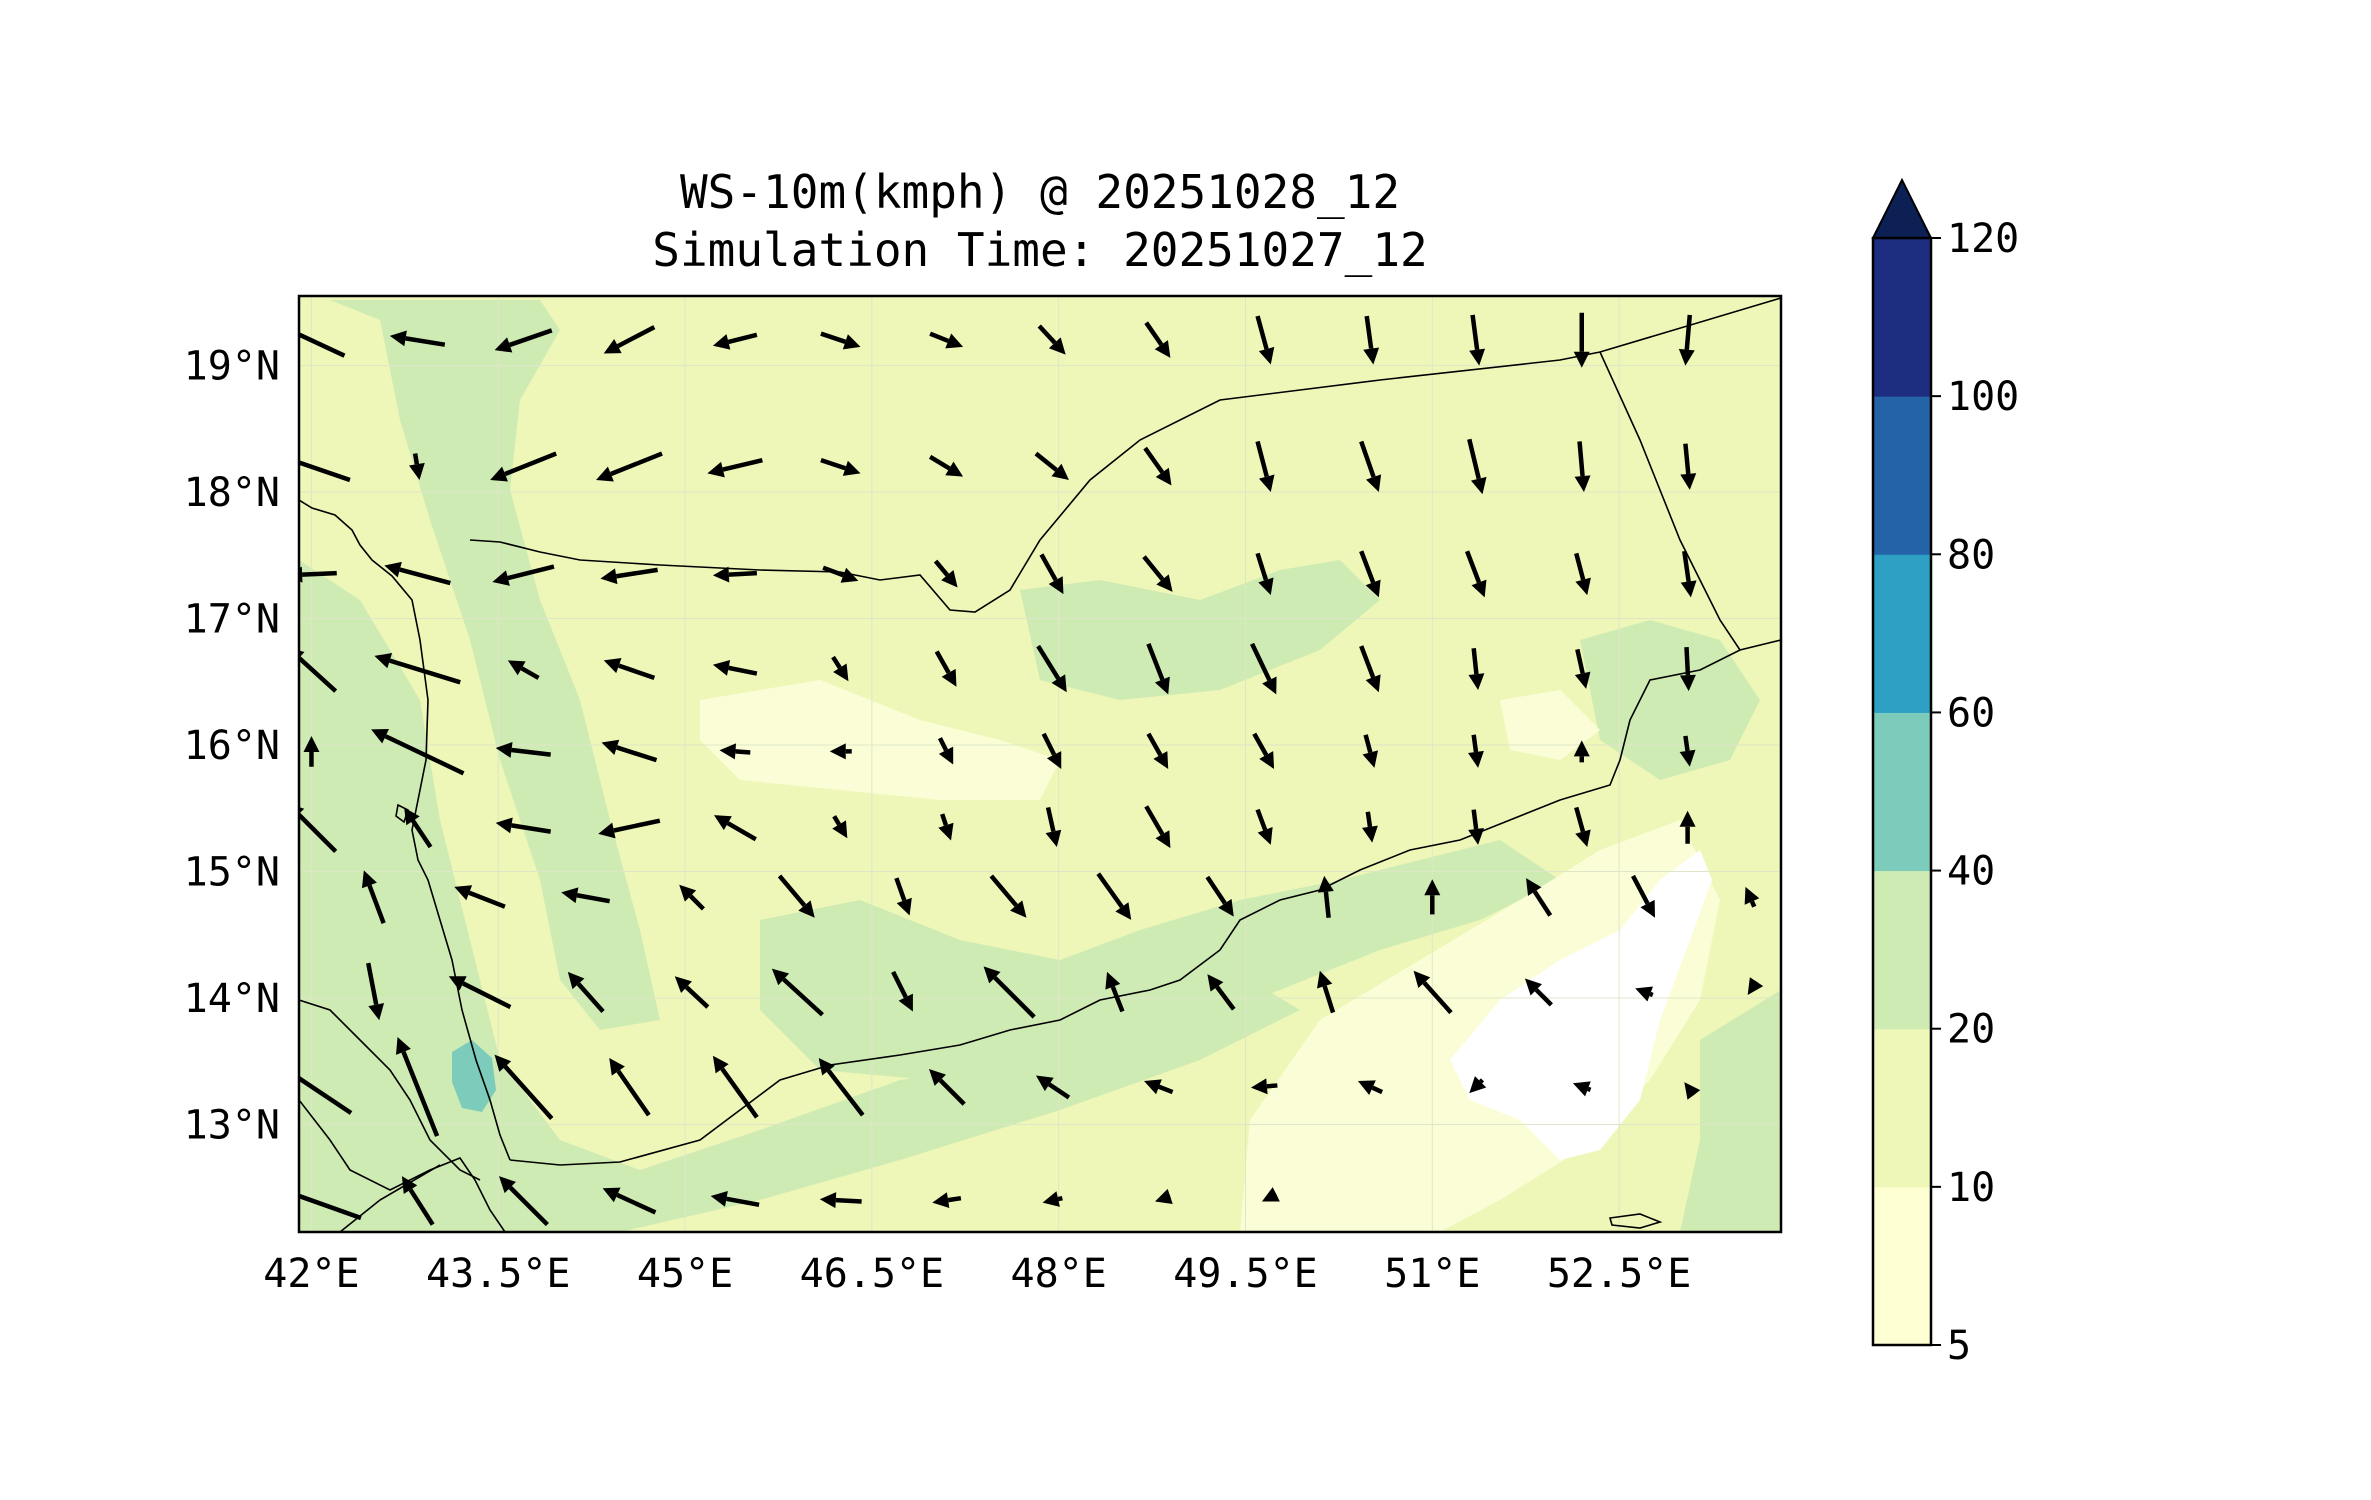  Describe the element at coordinates (1160, 960) in the screenshot. I see `speed-band-gulf-aden` at that location.